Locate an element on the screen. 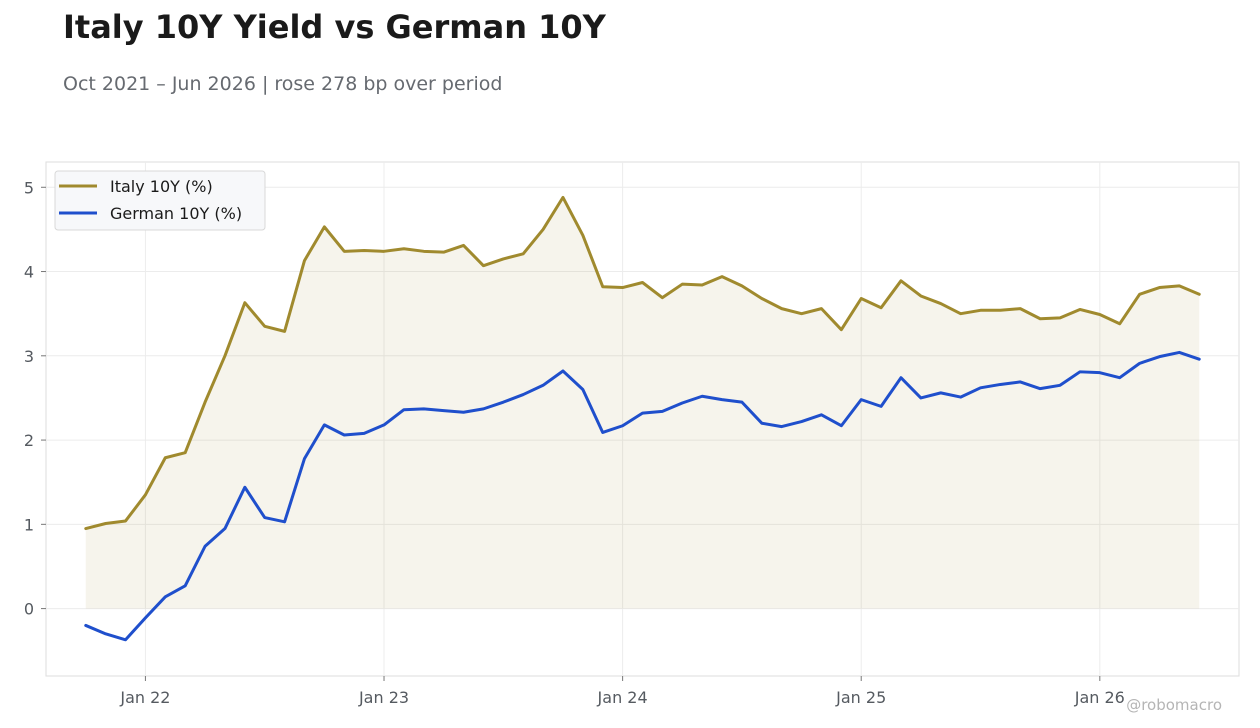 This screenshot has width=1260, height=728. x-axis: Jan 22 Jan 23 Jan 24 Jan 25 Jan 26 is located at coordinates (622, 691).